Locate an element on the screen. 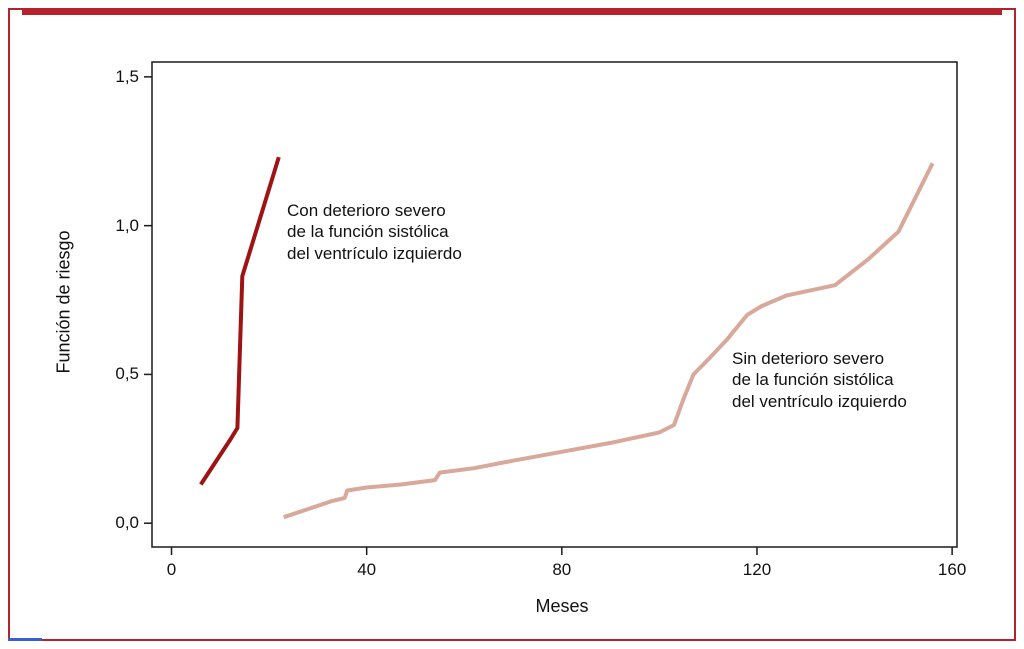 The image size is (1024, 649). x-tick-label: 160 is located at coordinates (952, 569).